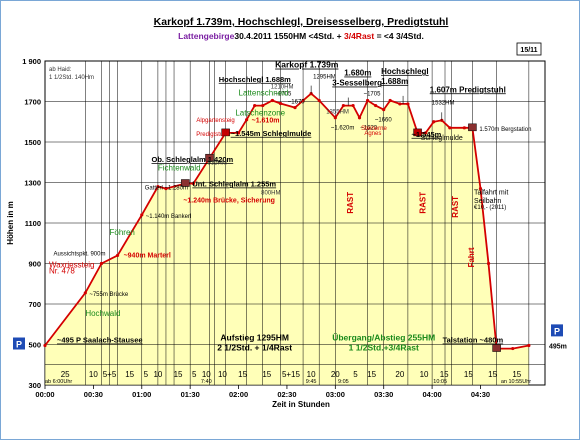 The width and height of the screenshot is (580, 441). I want to click on vertical-label-2: RAST, so click(455, 207).